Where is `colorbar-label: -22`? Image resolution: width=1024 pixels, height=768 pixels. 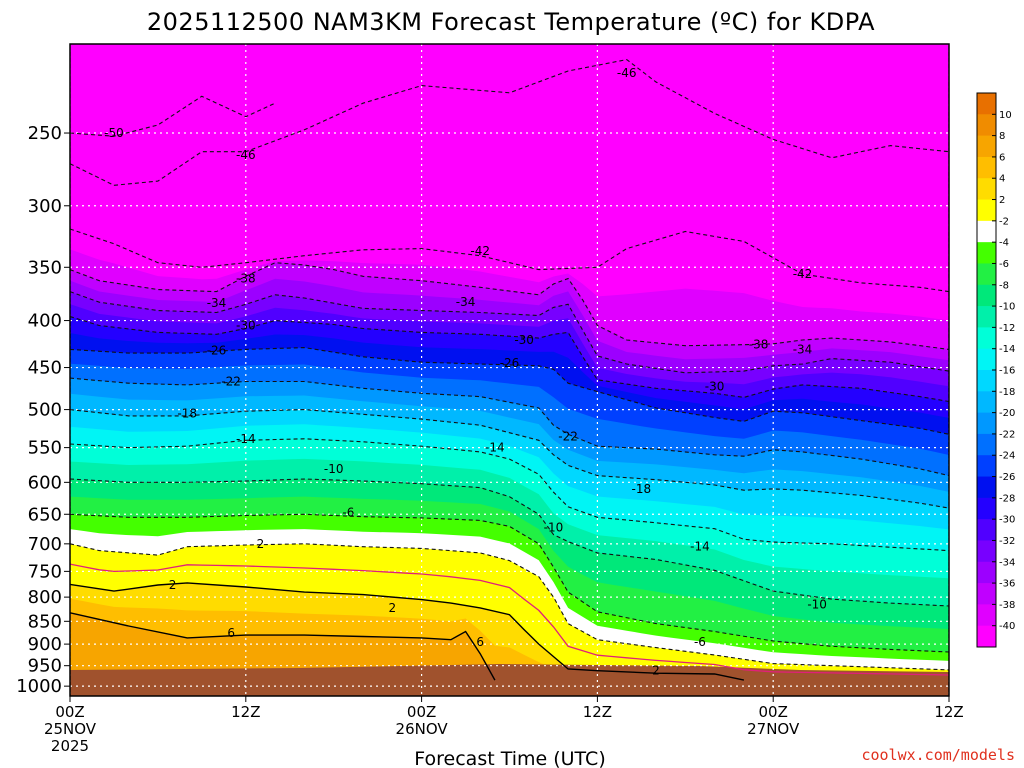
colorbar-label: -22 is located at coordinates (1007, 434).